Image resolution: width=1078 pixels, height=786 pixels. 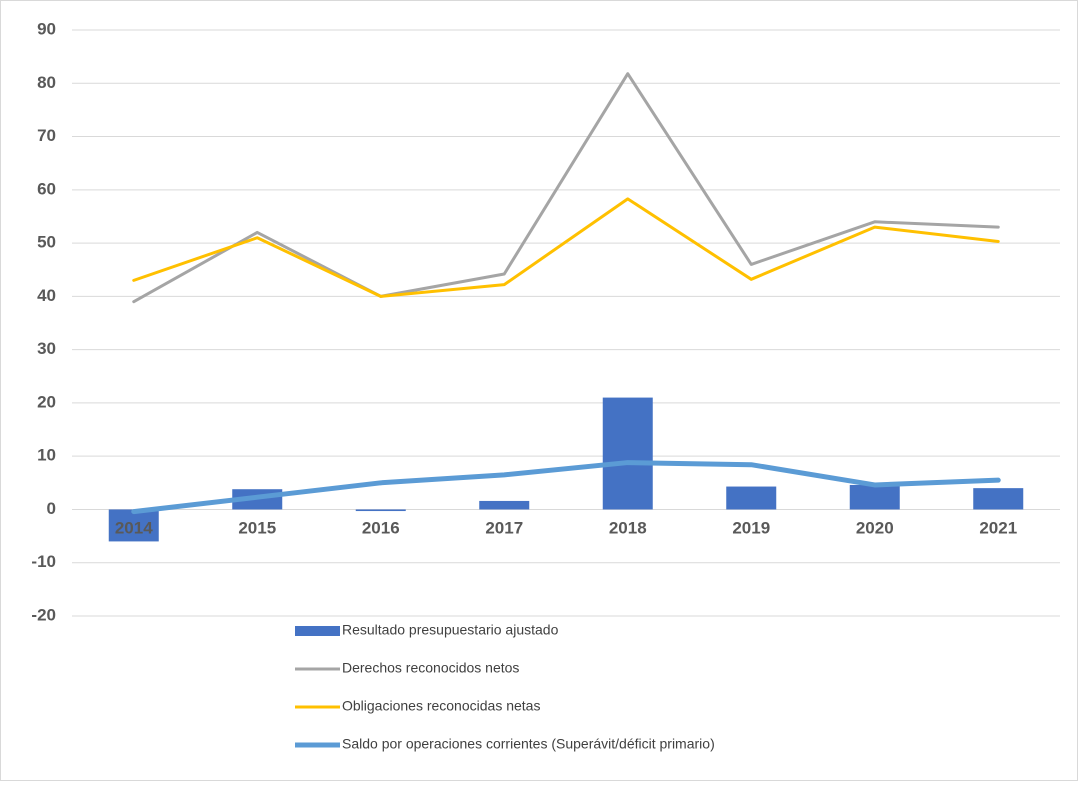 I want to click on legend-label: Resultado presupuestario ajustado, so click(x=450, y=630).